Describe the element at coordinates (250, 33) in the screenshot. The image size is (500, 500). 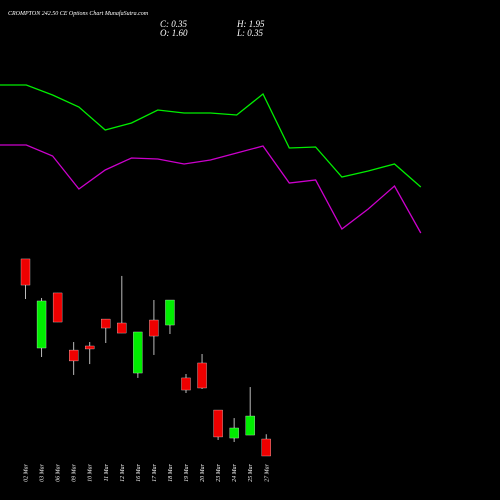
I see `low-label: L: 0.35` at that location.